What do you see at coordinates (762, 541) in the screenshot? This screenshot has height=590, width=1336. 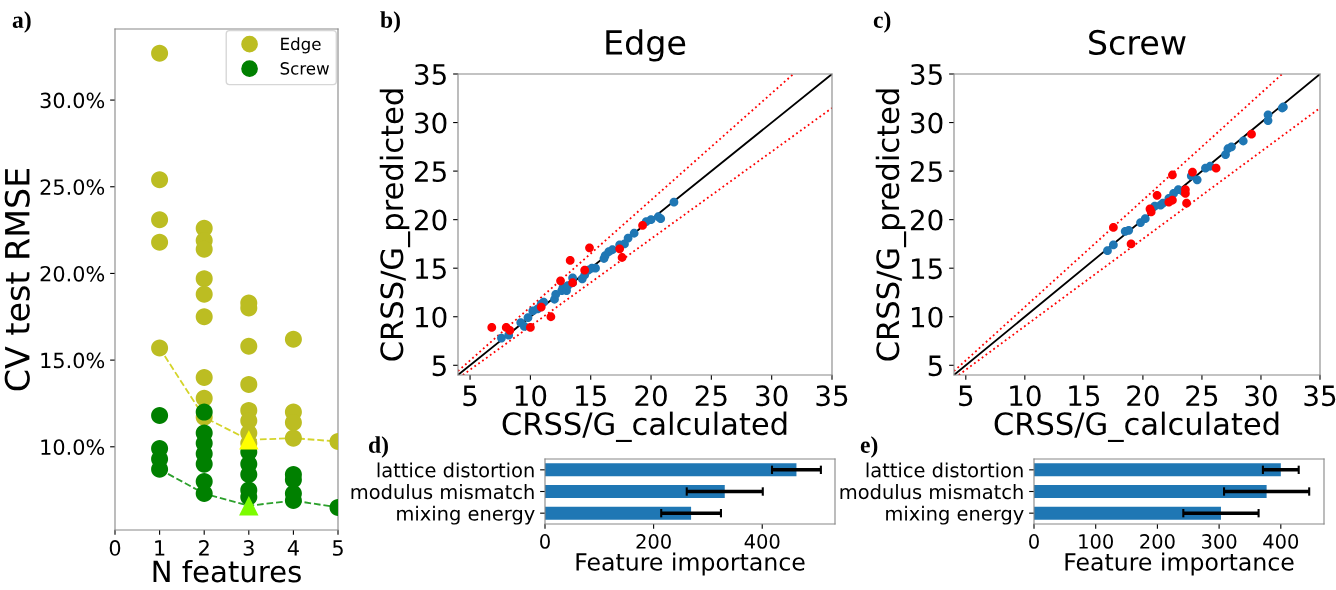 I see `x-tick-label: 400` at bounding box center [762, 541].